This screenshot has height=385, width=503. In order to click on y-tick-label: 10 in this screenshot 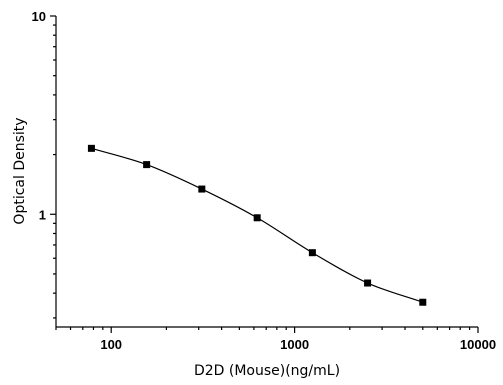, I will do `click(39, 16)`.